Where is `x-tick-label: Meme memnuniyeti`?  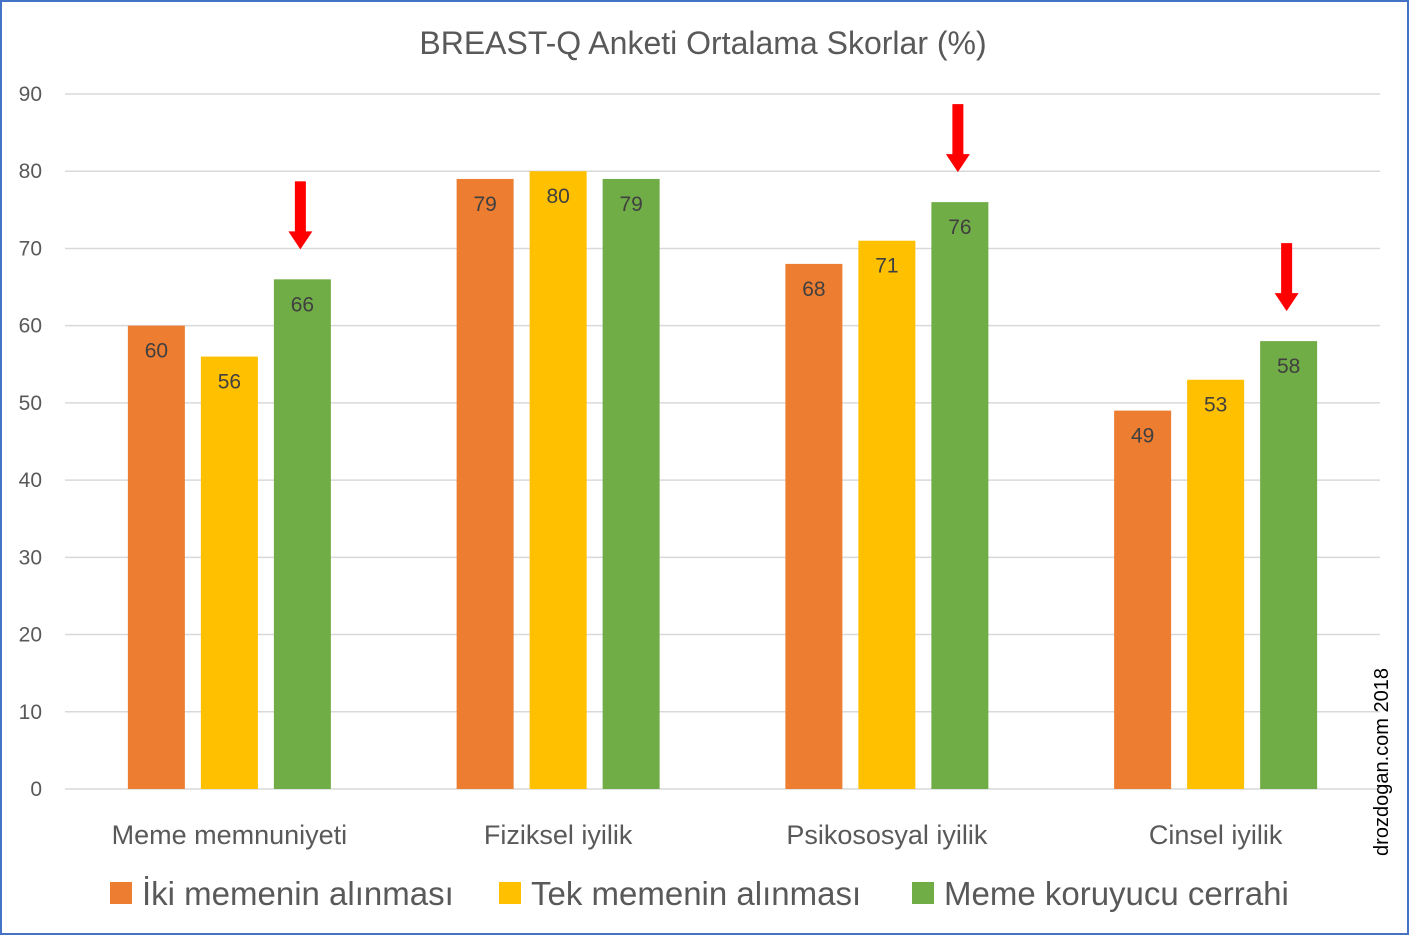 x-tick-label: Meme memnuniyeti is located at coordinates (230, 835).